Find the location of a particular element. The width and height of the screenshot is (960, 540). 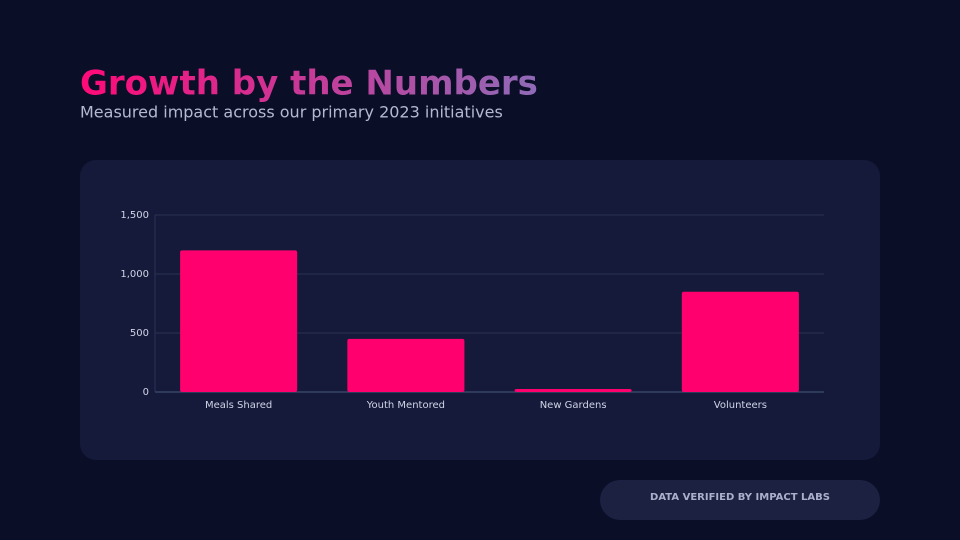

chart-title: Growth by the Numbers is located at coordinates (309, 84).